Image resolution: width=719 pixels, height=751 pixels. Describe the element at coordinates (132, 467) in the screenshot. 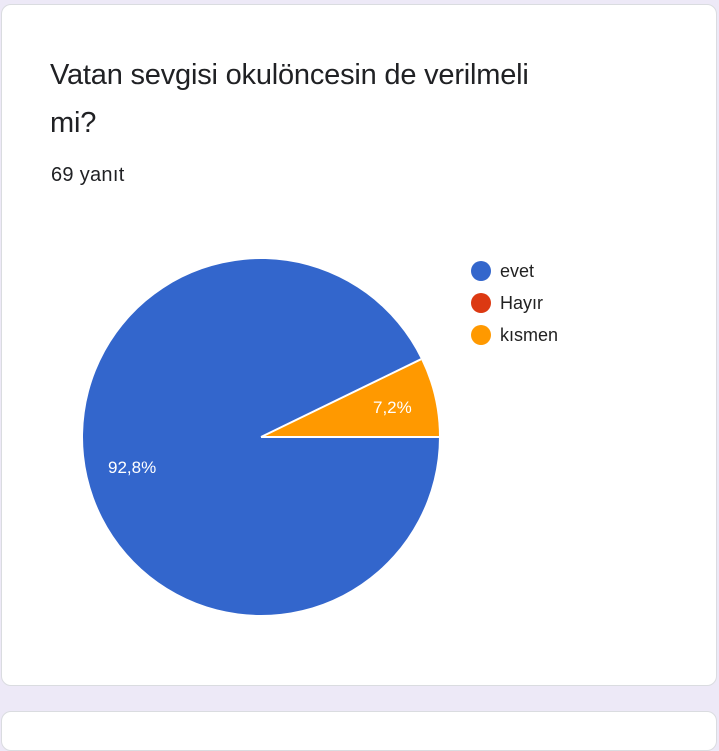

I see `slice-label-evet: 92,8%` at that location.